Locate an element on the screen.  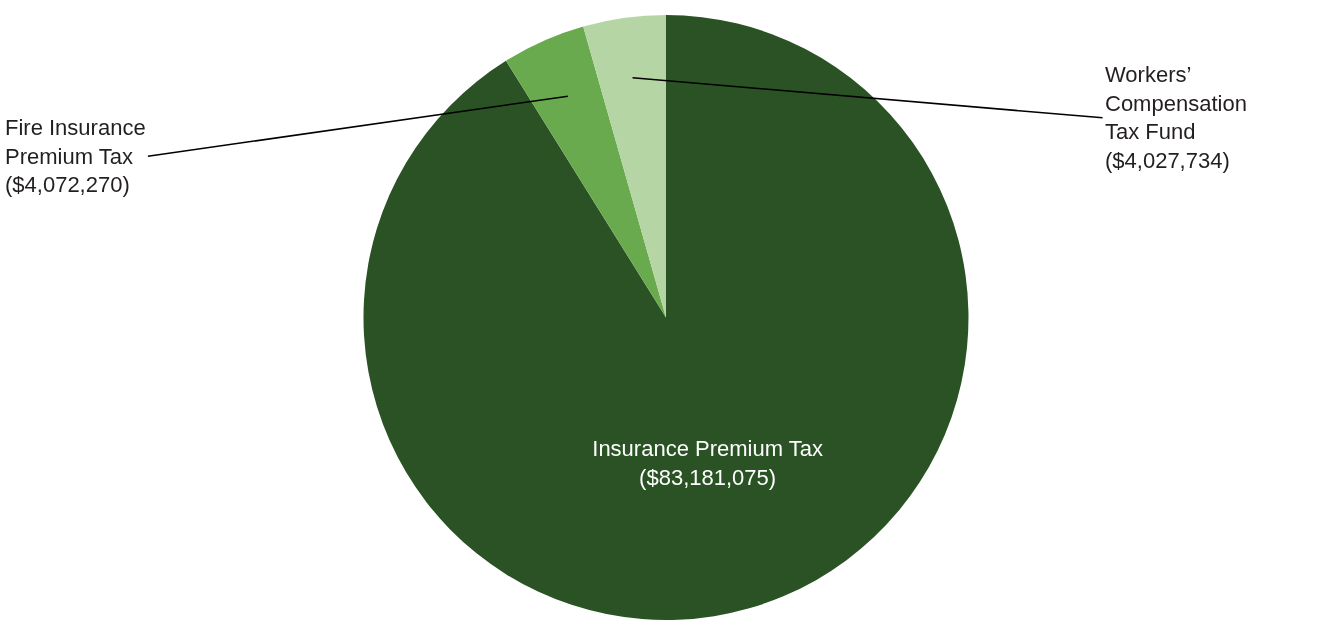
data-label: ($4,072,270) is located at coordinates (67, 185).